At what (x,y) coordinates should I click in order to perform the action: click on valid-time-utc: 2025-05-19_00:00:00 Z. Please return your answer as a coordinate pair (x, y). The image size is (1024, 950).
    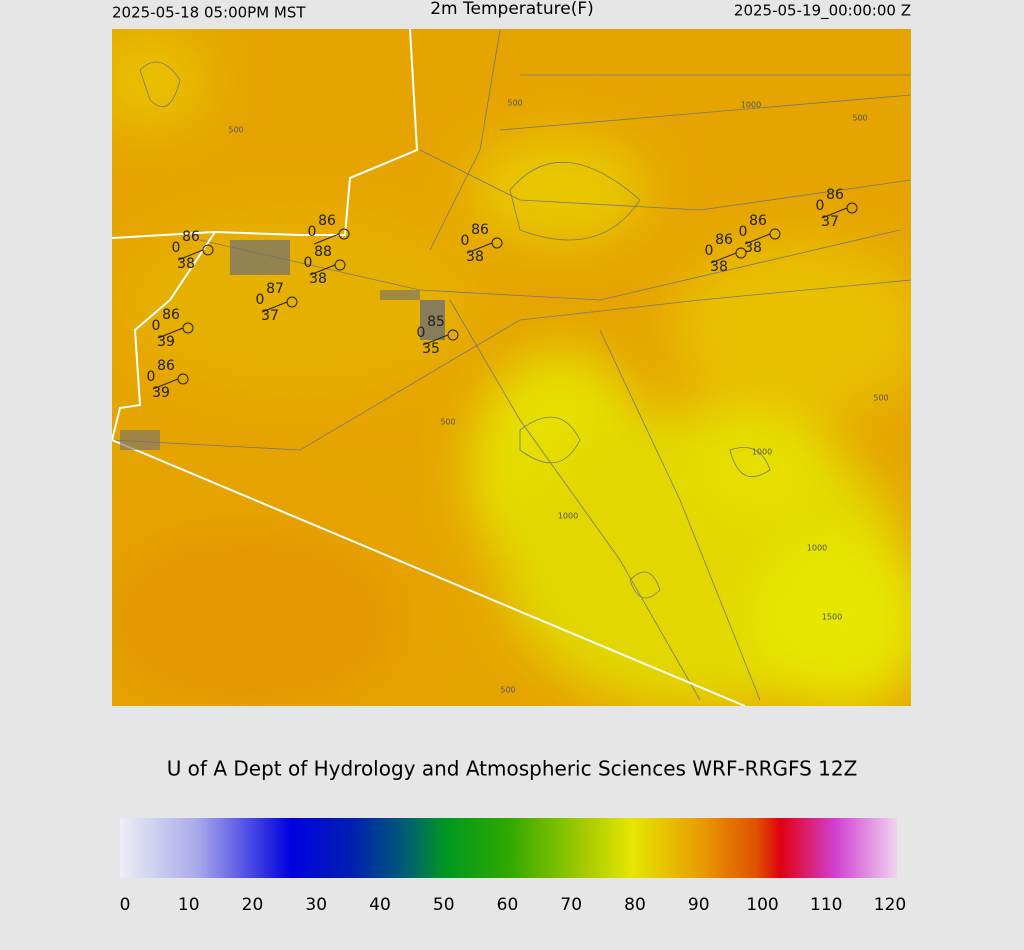
    Looking at the image, I should click on (822, 11).